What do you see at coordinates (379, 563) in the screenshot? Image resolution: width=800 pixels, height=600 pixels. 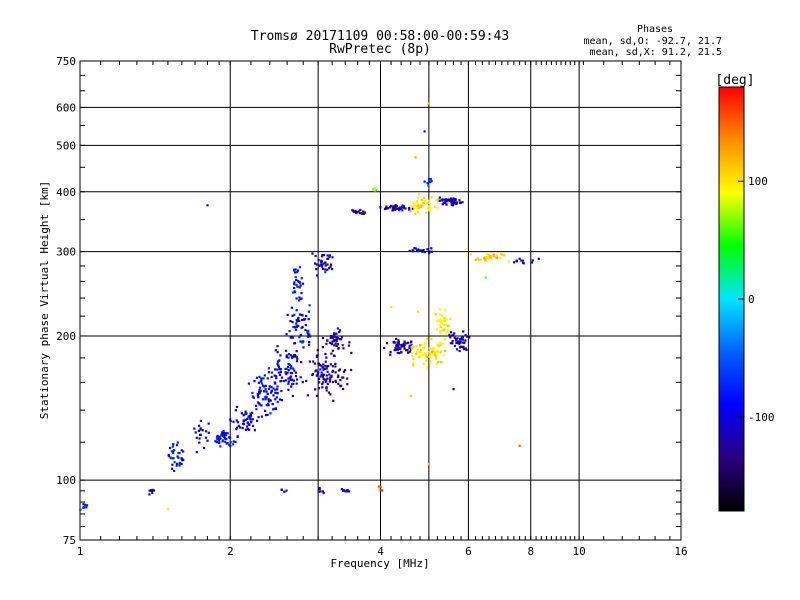 I see `x-axis-label: Frequency [MHz]` at bounding box center [379, 563].